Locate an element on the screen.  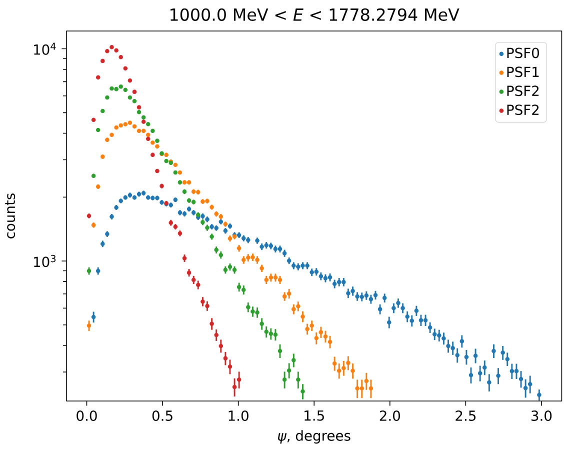
y-tick-label: 10$^{3}$ is located at coordinates (45, 261).